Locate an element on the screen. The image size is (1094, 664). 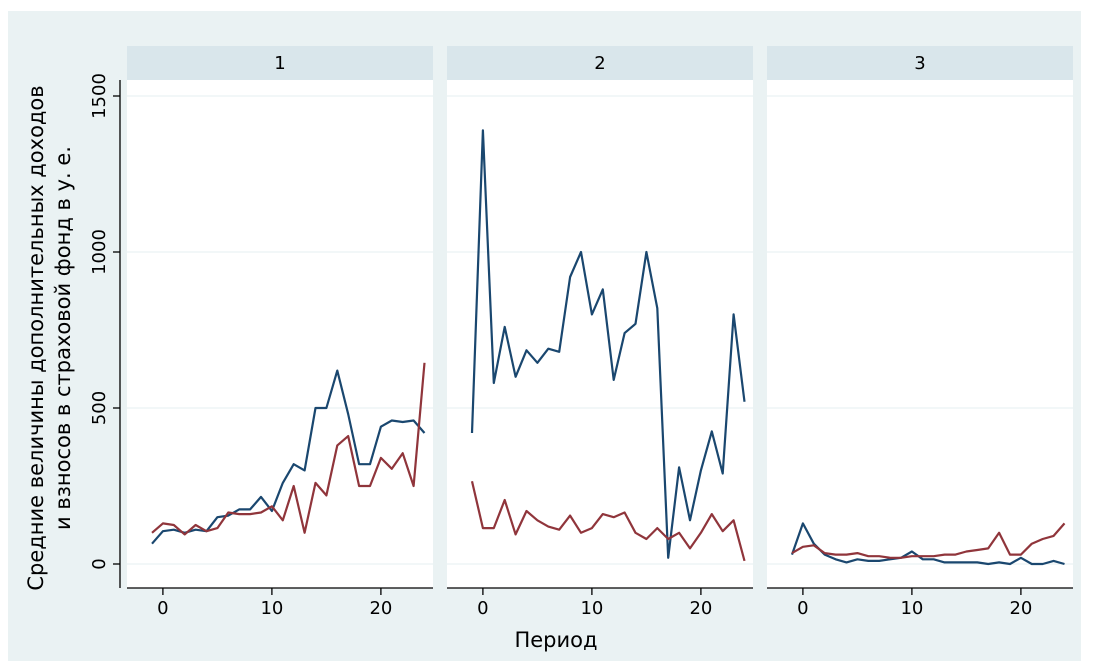
panel-title: 1 is located at coordinates (279, 63).